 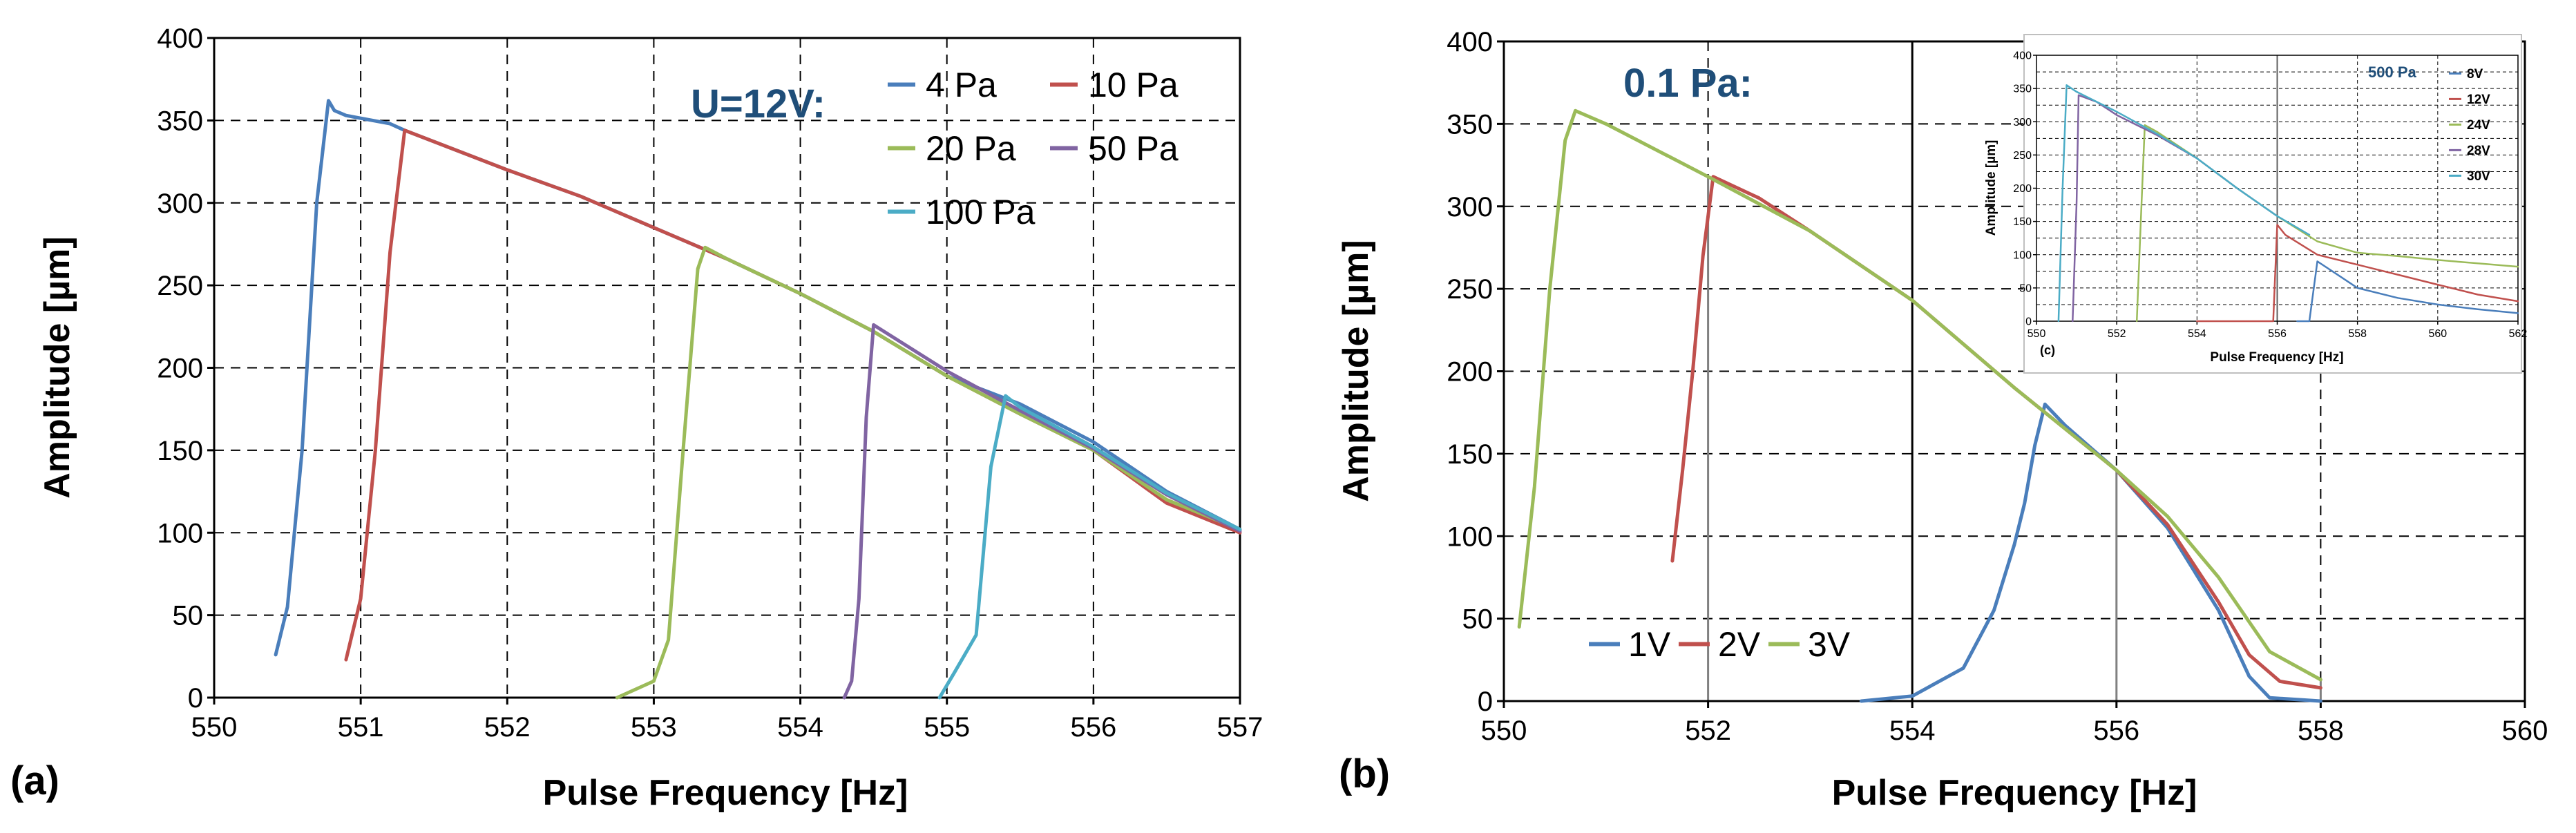 I want to click on series-line-20-pa, so click(x=928, y=472).